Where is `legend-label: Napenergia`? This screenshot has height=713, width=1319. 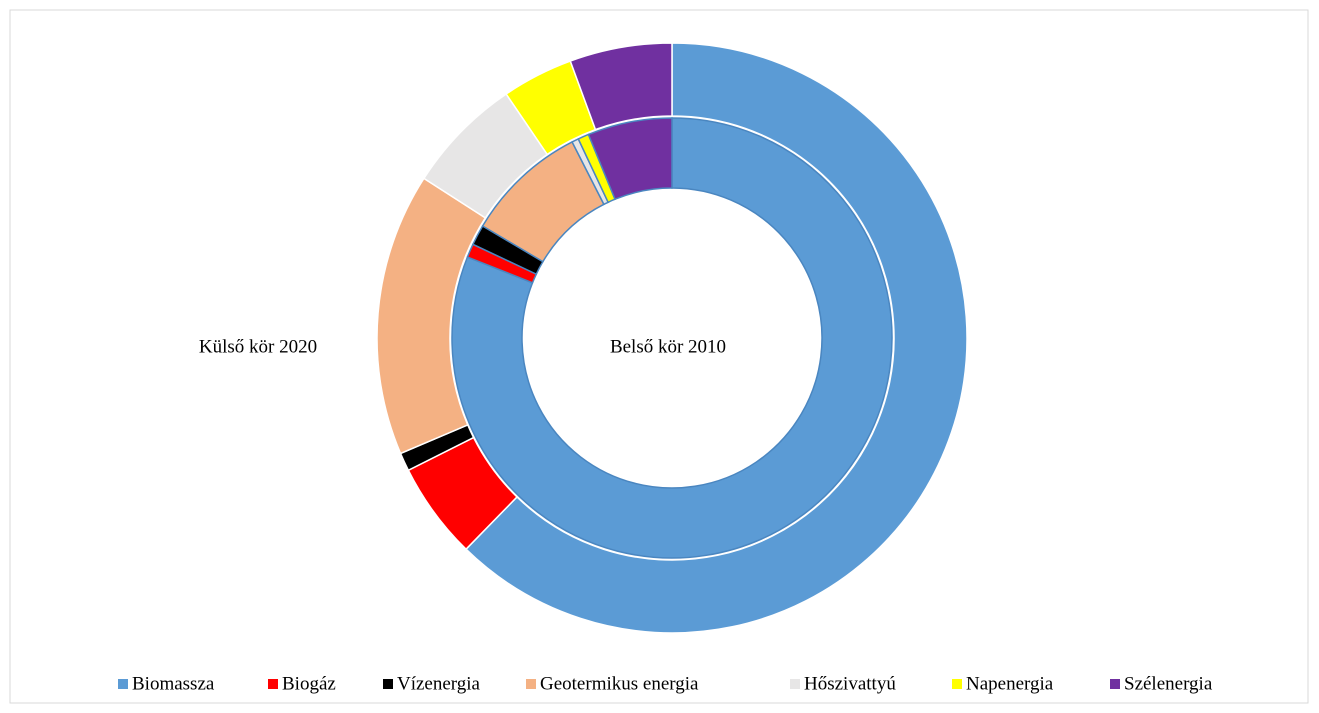 legend-label: Napenergia is located at coordinates (1010, 683).